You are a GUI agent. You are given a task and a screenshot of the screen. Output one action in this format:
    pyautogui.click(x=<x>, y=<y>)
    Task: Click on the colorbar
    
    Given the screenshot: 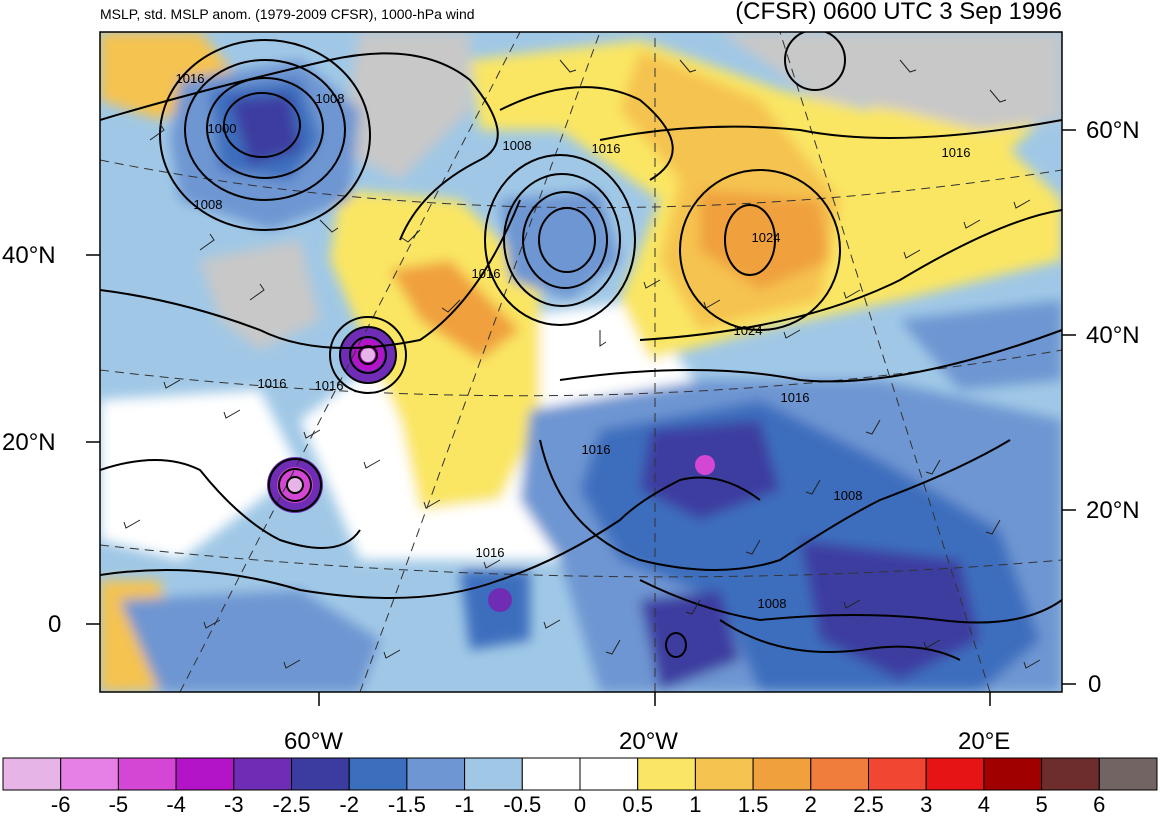 What is the action you would take?
    pyautogui.click(x=580, y=774)
    